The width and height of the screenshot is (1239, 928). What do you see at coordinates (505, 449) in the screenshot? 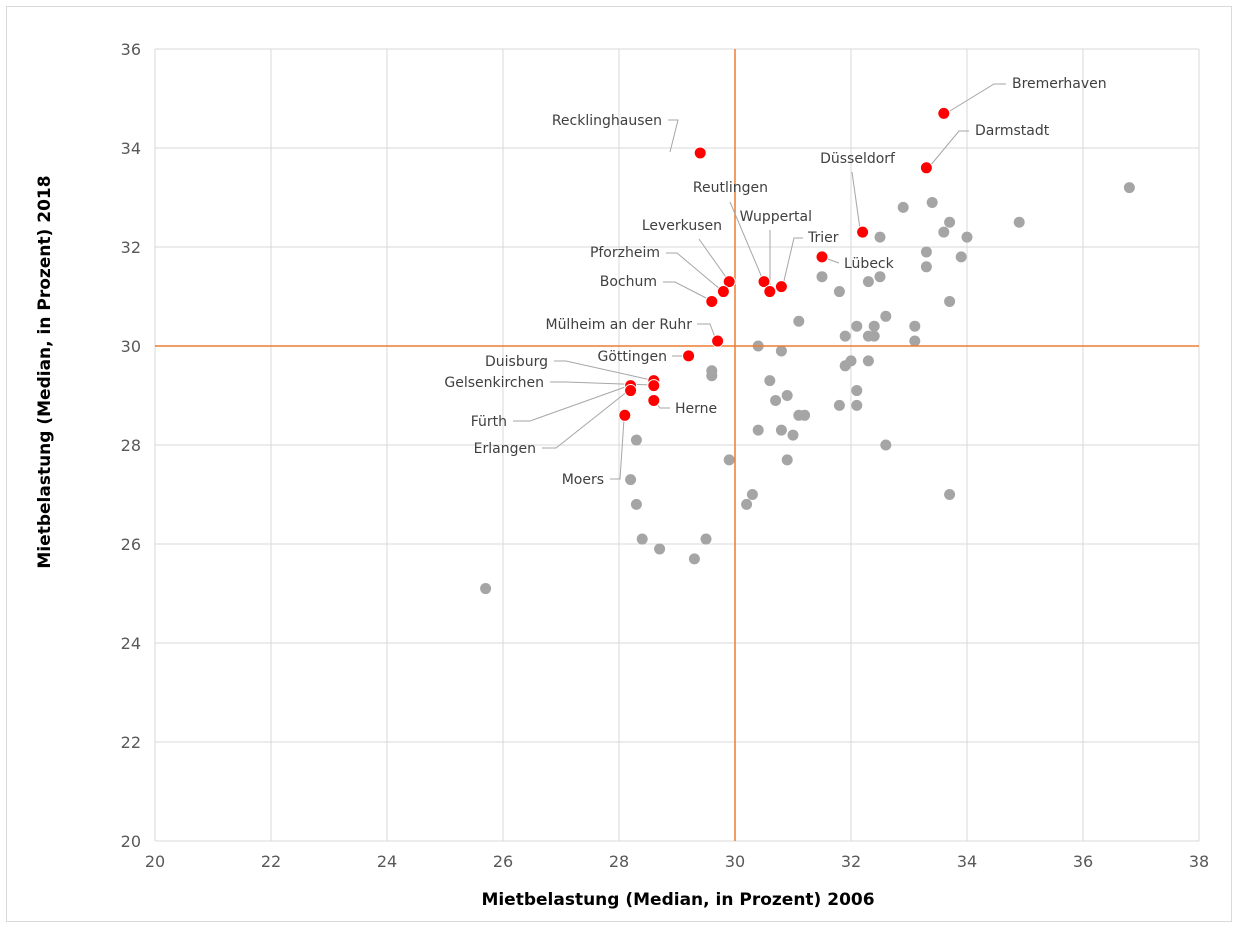
I see `city-label: Erlangen` at bounding box center [505, 449].